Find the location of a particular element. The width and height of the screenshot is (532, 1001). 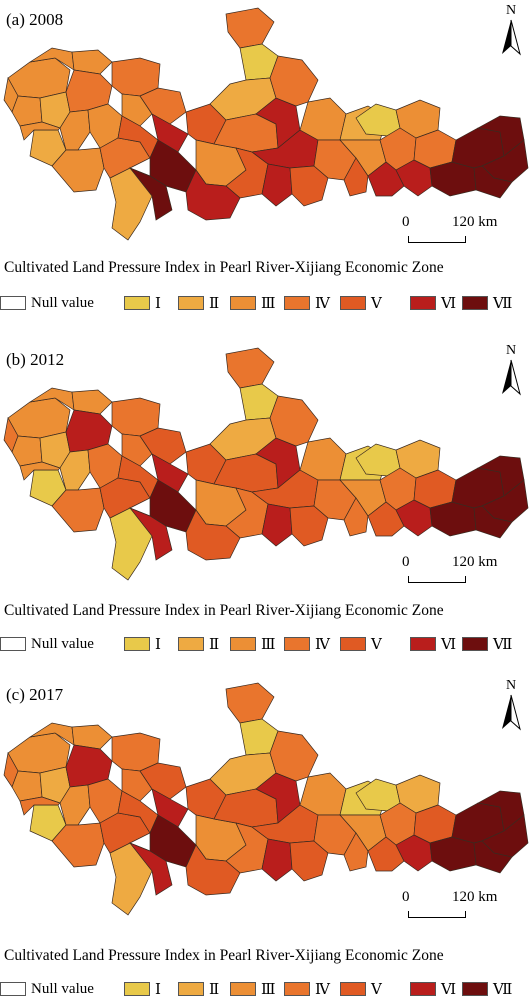

legend-label: Ⅵ is located at coordinates (449, 644).